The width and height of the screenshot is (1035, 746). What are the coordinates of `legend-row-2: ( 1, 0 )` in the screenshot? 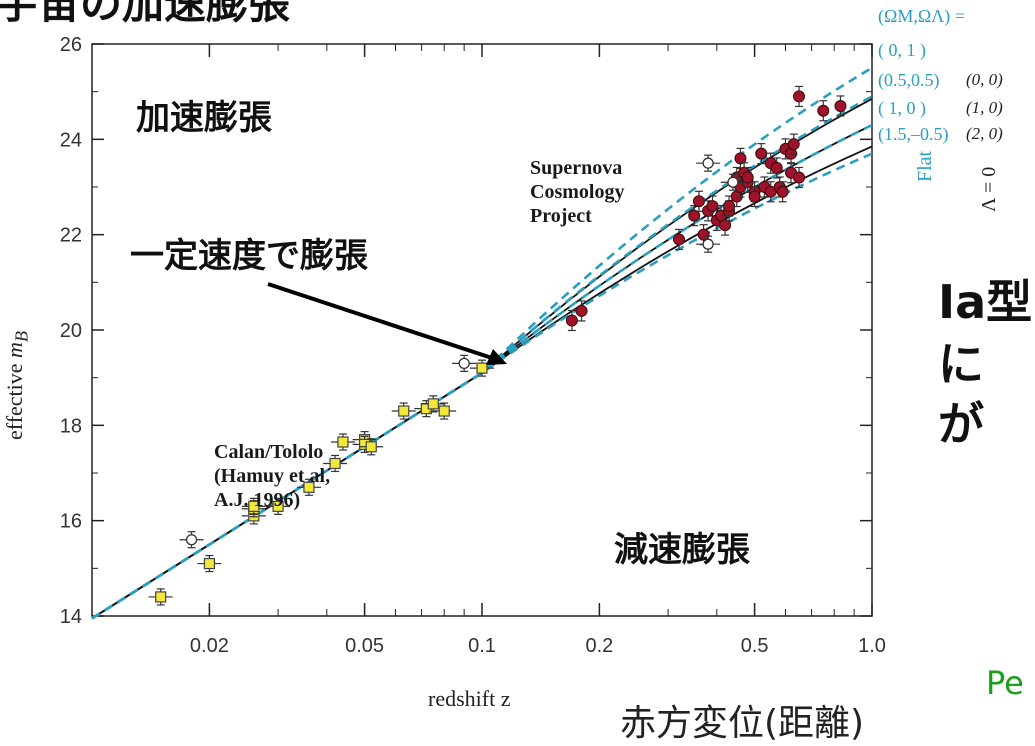 It's located at (902, 108).